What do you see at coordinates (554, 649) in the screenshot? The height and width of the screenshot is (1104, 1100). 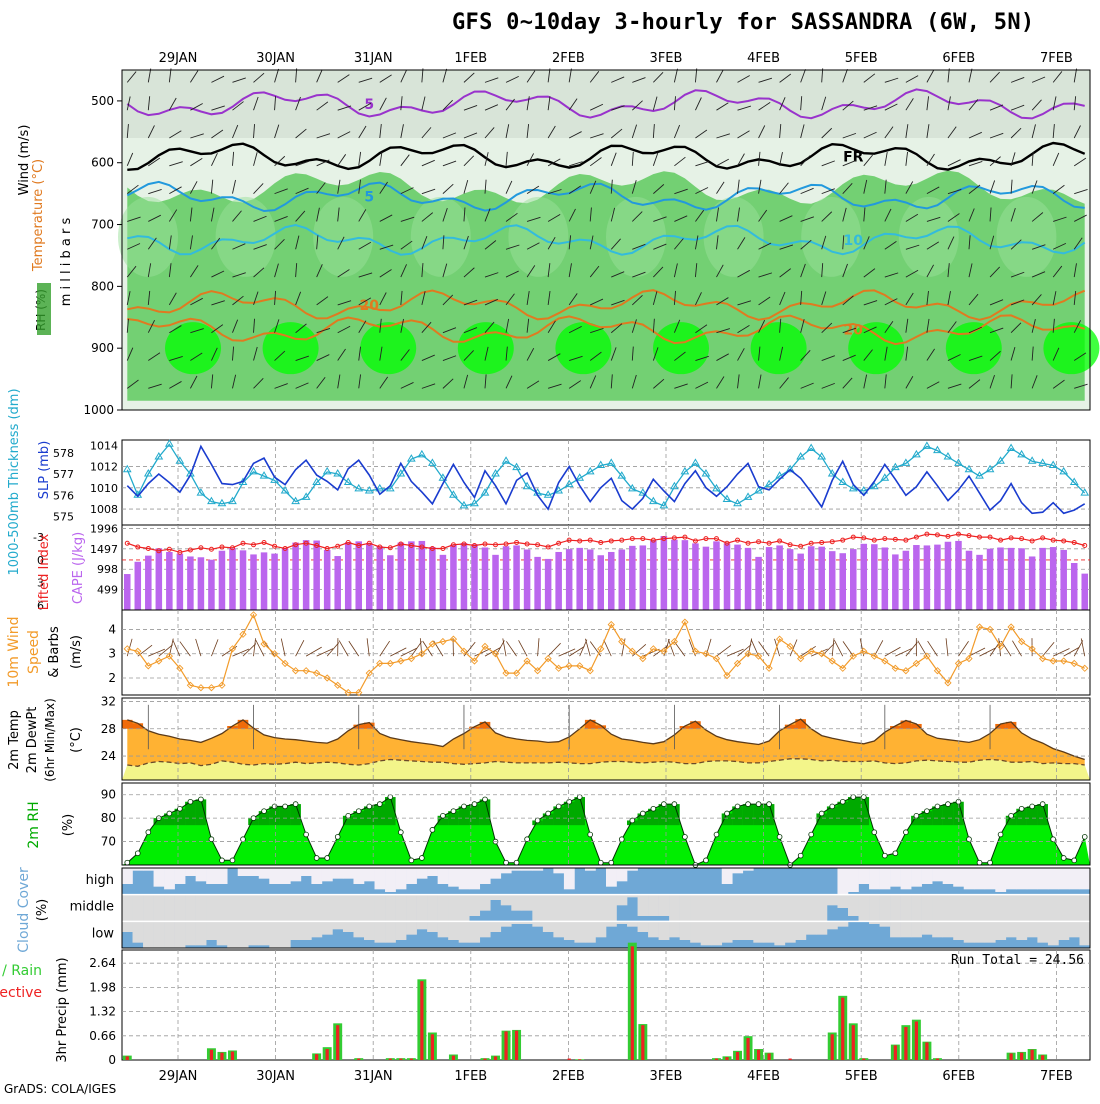 I see `wind-barb` at bounding box center [554, 649].